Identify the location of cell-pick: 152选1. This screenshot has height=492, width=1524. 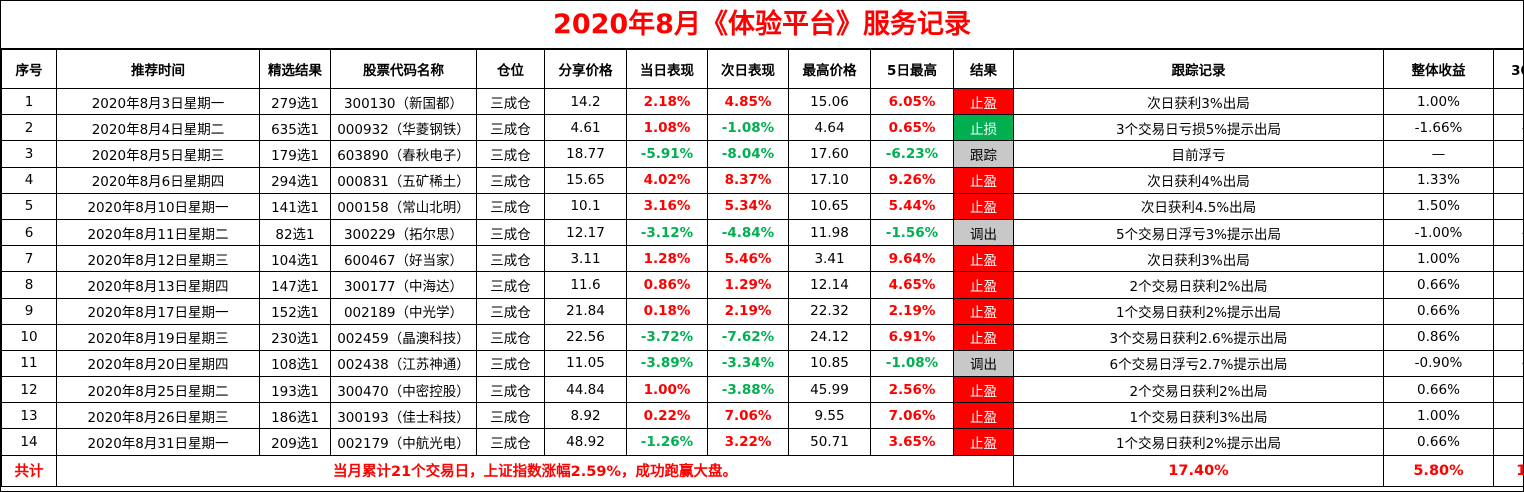
(295, 311).